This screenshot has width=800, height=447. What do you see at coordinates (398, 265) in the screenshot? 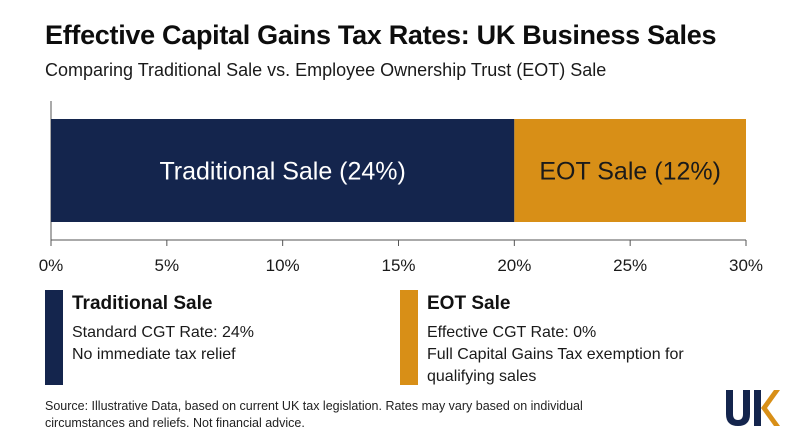
I see `x-tick-label: 15%` at bounding box center [398, 265].